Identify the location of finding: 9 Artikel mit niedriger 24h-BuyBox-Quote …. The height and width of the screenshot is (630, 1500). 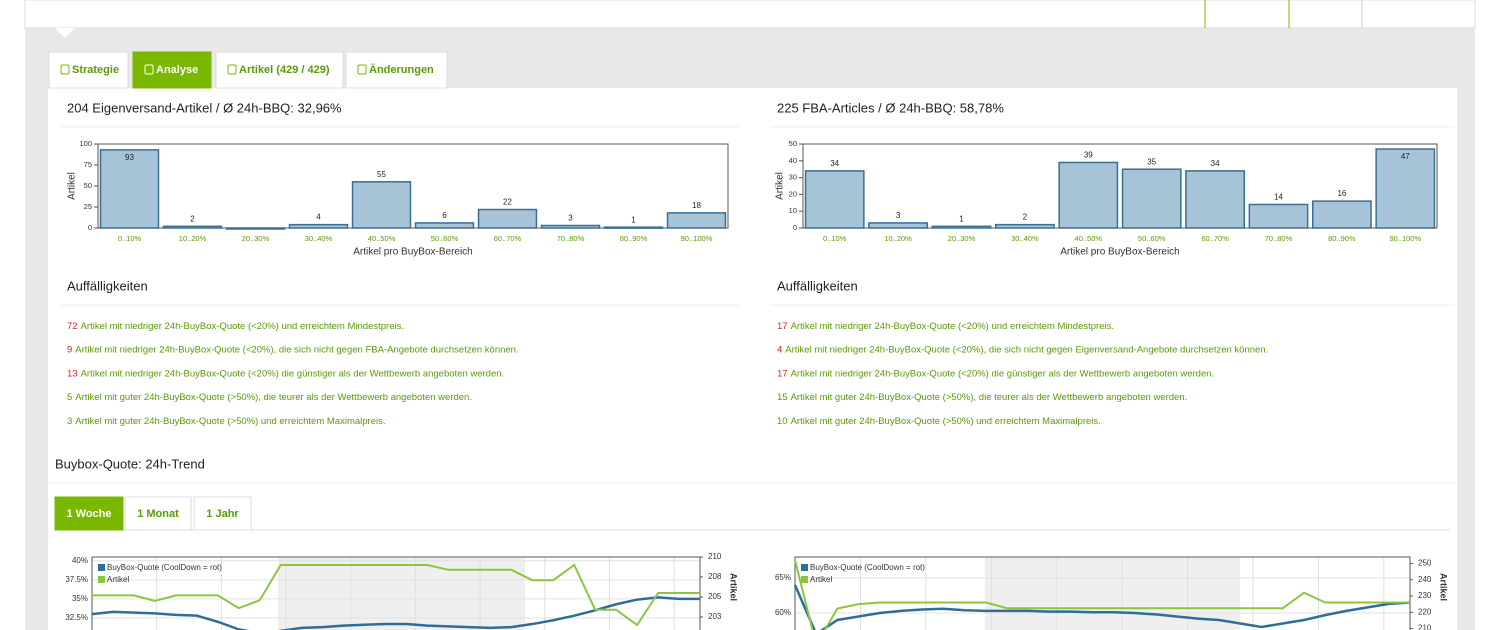
(293, 349).